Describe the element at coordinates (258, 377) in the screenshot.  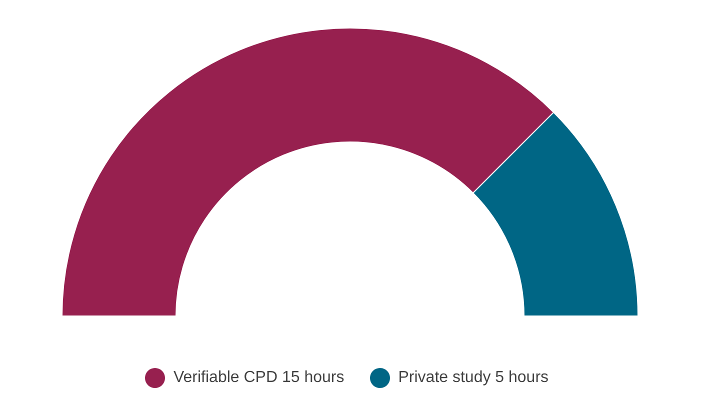
I see `legend-label: Verifiable CPD 15 hours` at that location.